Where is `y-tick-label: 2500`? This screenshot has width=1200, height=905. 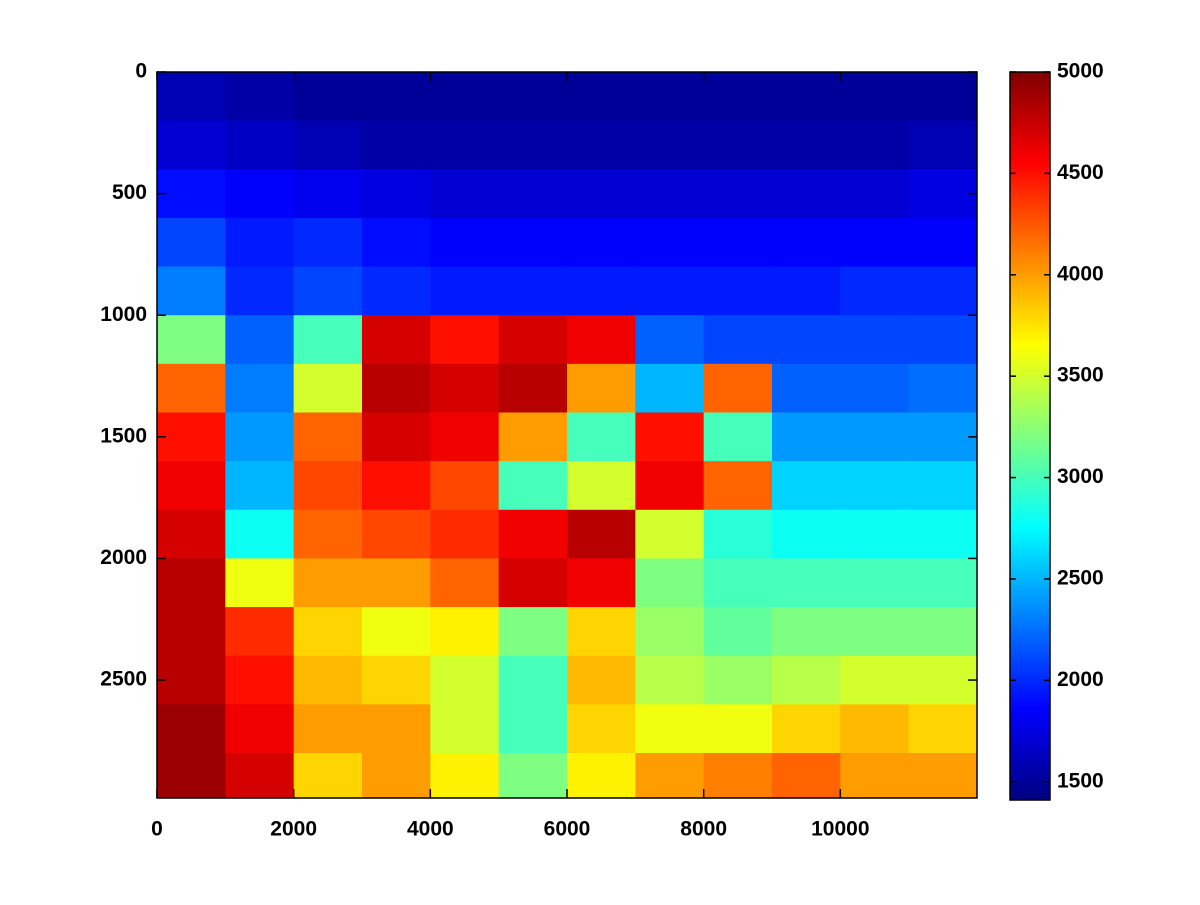 y-tick-label: 2500 is located at coordinates (123, 679).